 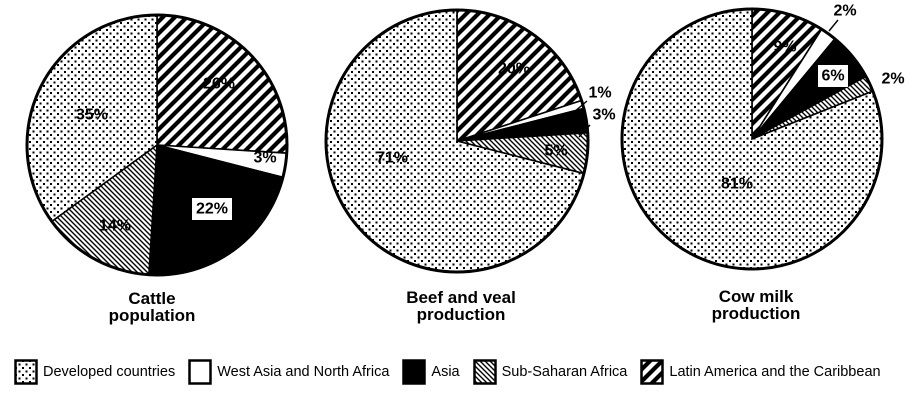 I want to click on stipple-swatch, so click(x=26, y=372).